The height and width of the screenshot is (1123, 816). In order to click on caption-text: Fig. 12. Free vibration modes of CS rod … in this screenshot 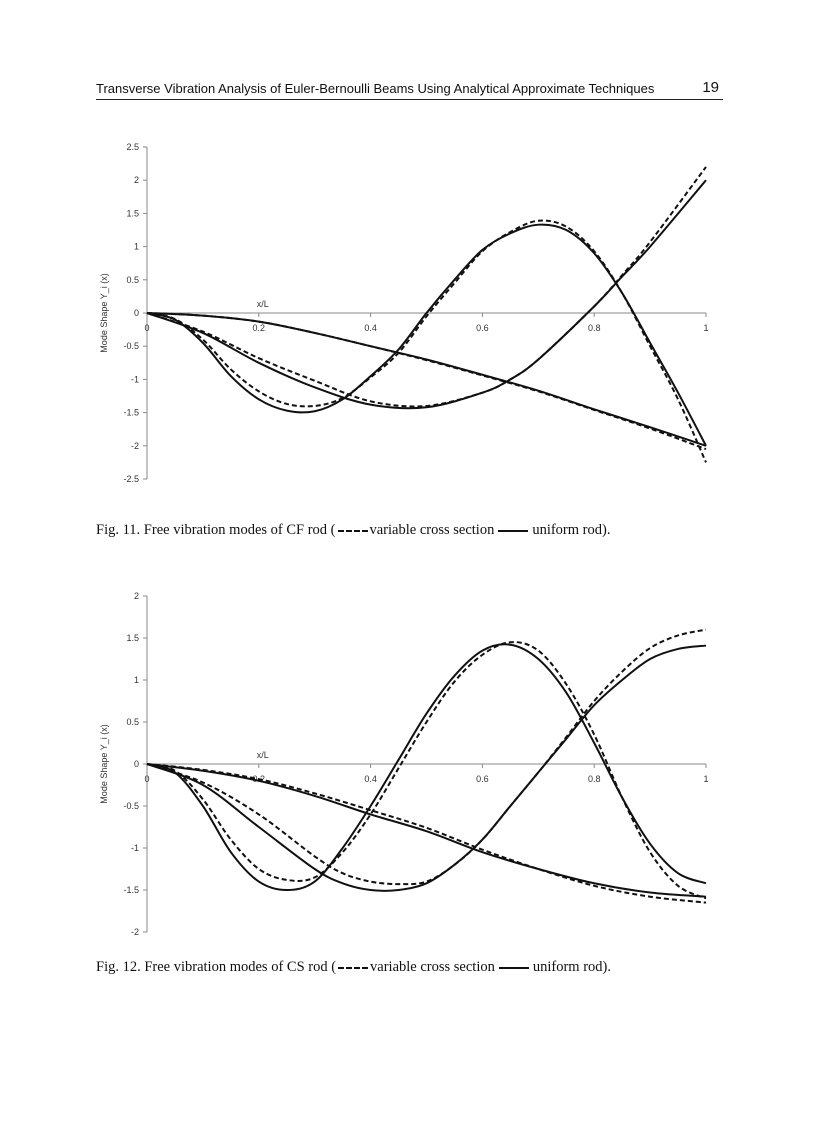, I will do `click(216, 967)`.